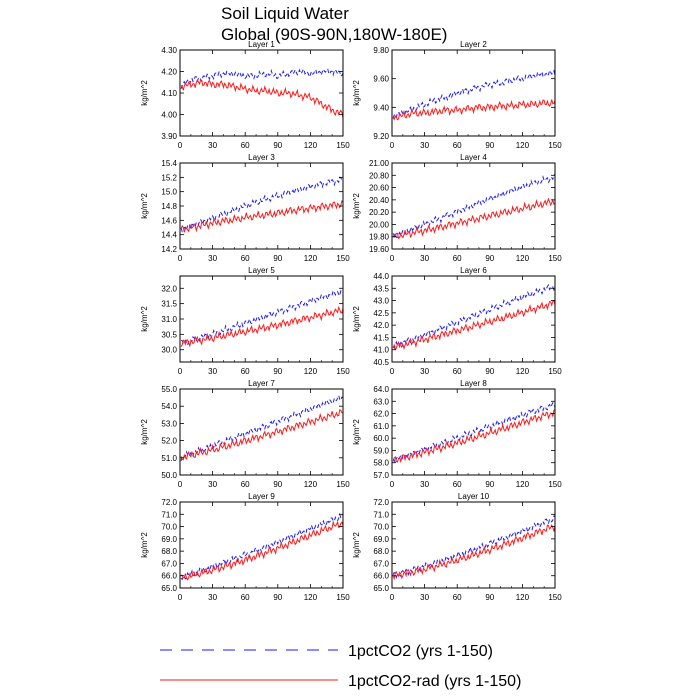 The width and height of the screenshot is (700, 700). I want to click on y-tick-label: 55.0, so click(169, 389).